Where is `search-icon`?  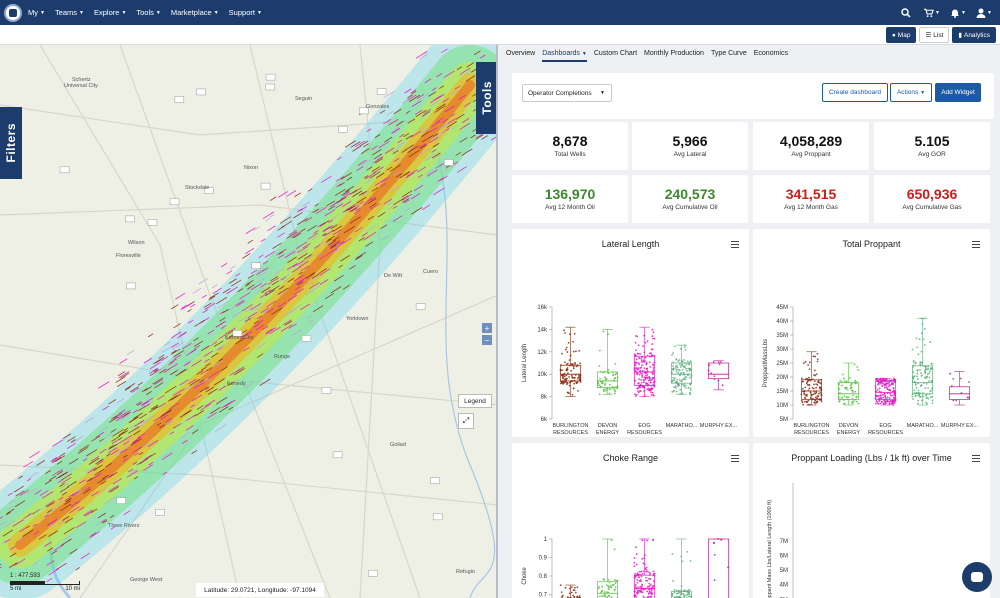 search-icon is located at coordinates (906, 13).